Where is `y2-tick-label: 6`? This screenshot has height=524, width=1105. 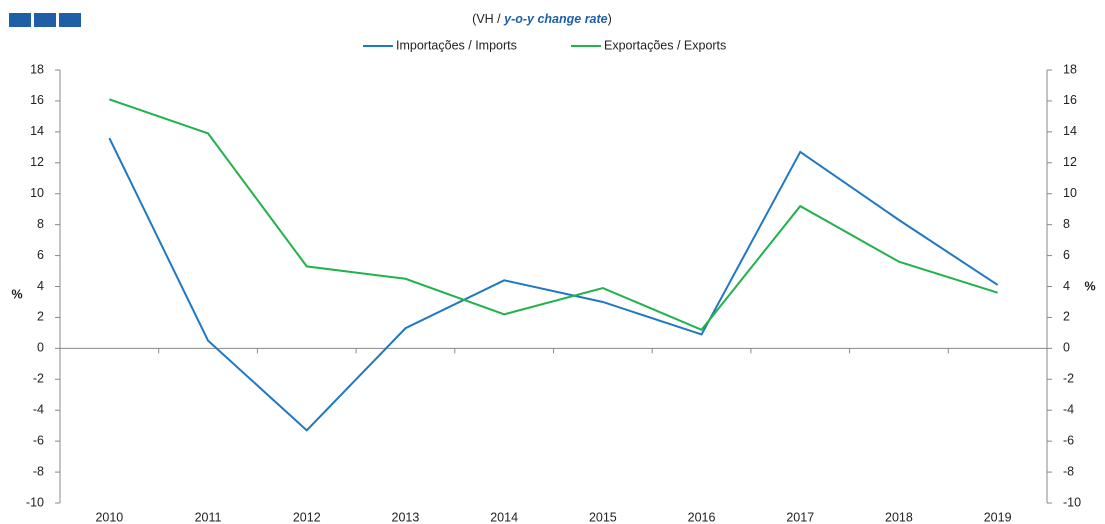 y2-tick-label: 6 is located at coordinates (1066, 255).